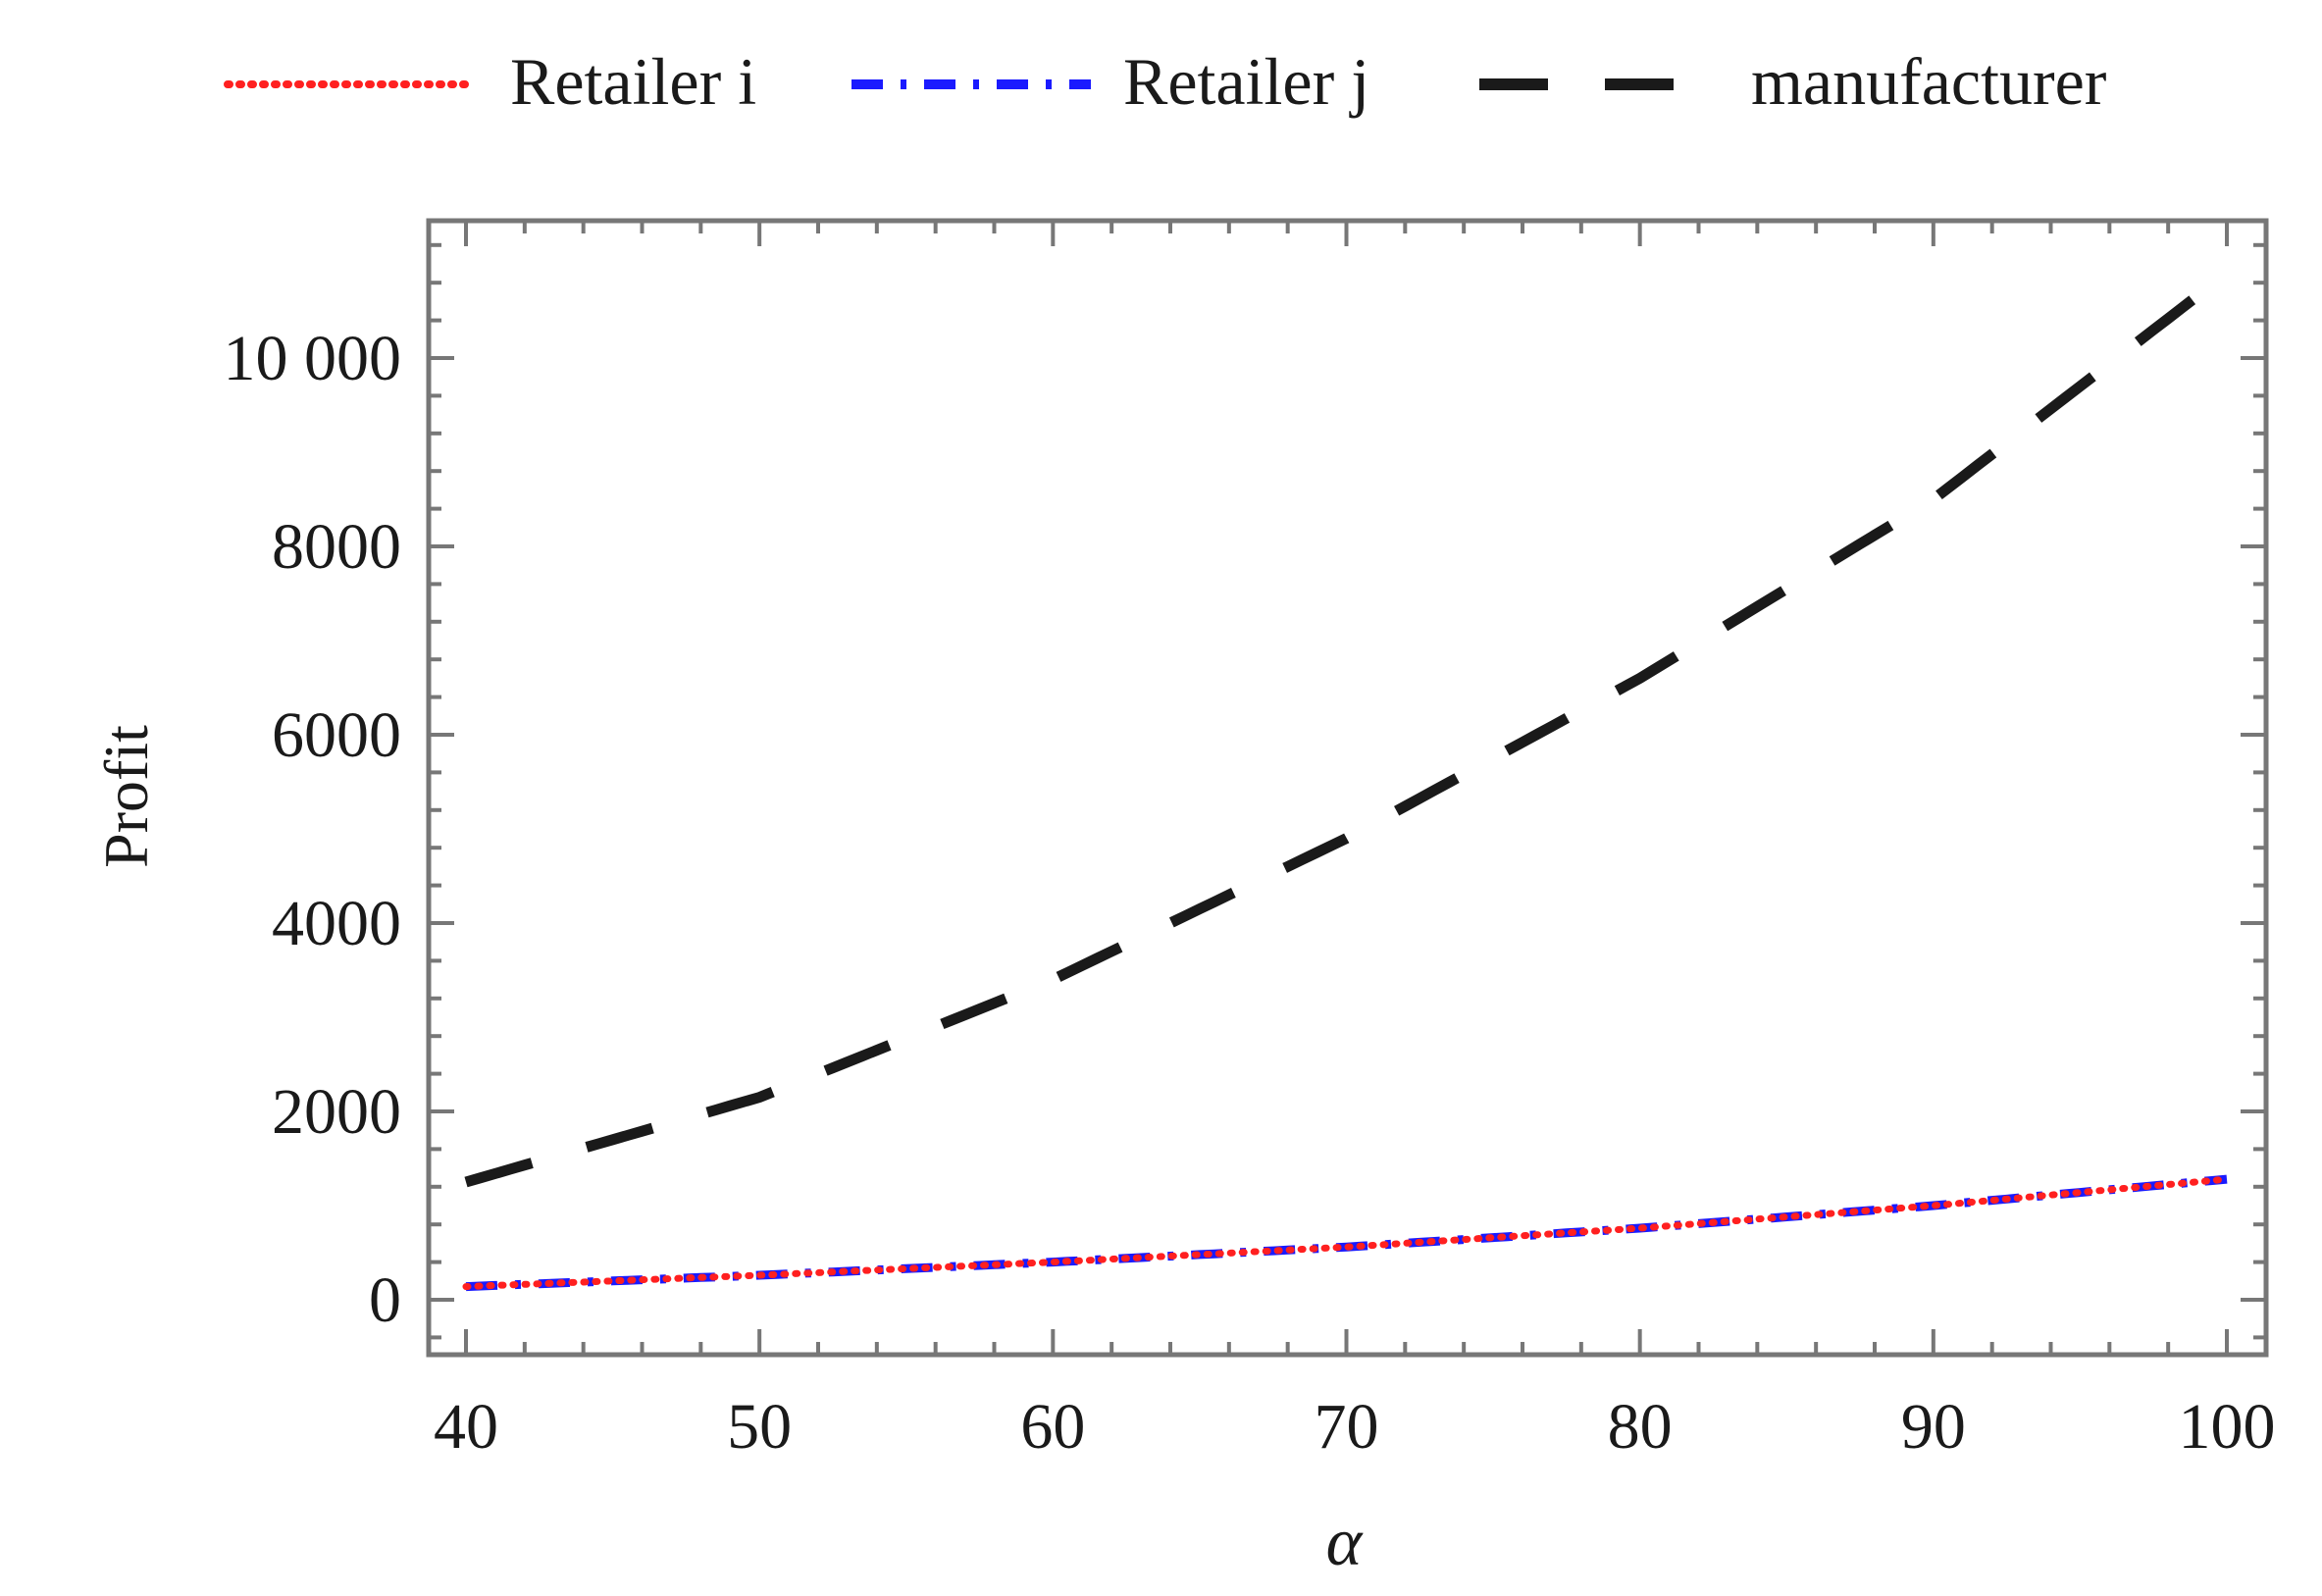 This screenshot has width=2322, height=1596. Describe the element at coordinates (759, 1427) in the screenshot. I see `x-tick-label: 50` at that location.